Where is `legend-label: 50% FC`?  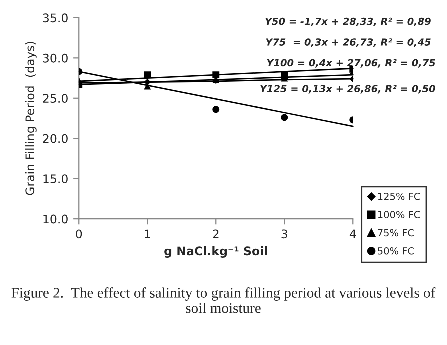
legend-label: 50% FC is located at coordinates (396, 251).